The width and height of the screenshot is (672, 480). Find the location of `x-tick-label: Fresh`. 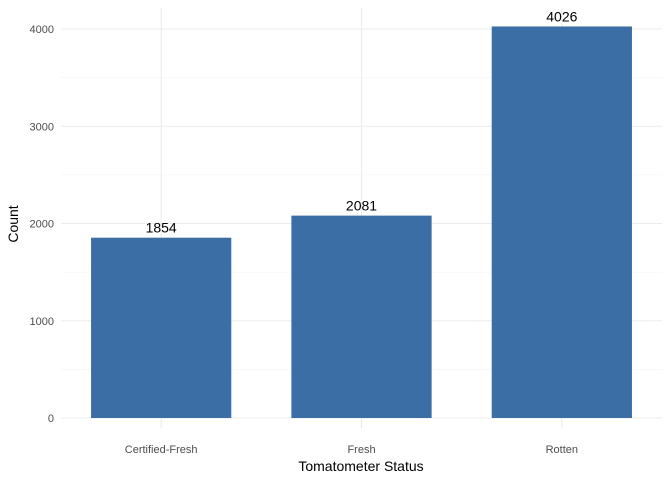

x-tick-label: Fresh is located at coordinates (361, 450).